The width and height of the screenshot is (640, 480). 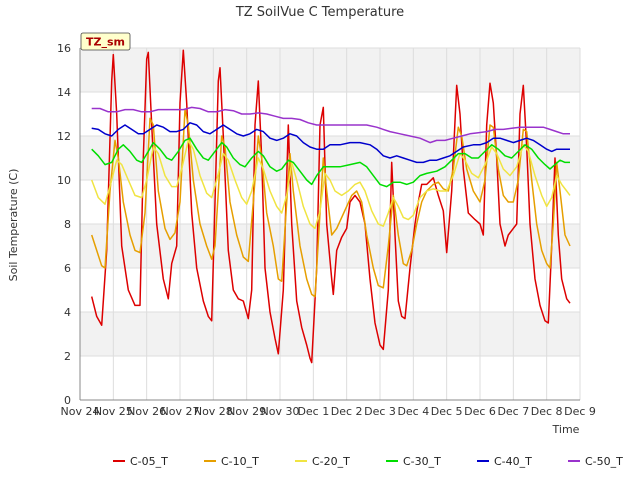 I want to click on x-tick-label: Dec 4, so click(x=413, y=411).